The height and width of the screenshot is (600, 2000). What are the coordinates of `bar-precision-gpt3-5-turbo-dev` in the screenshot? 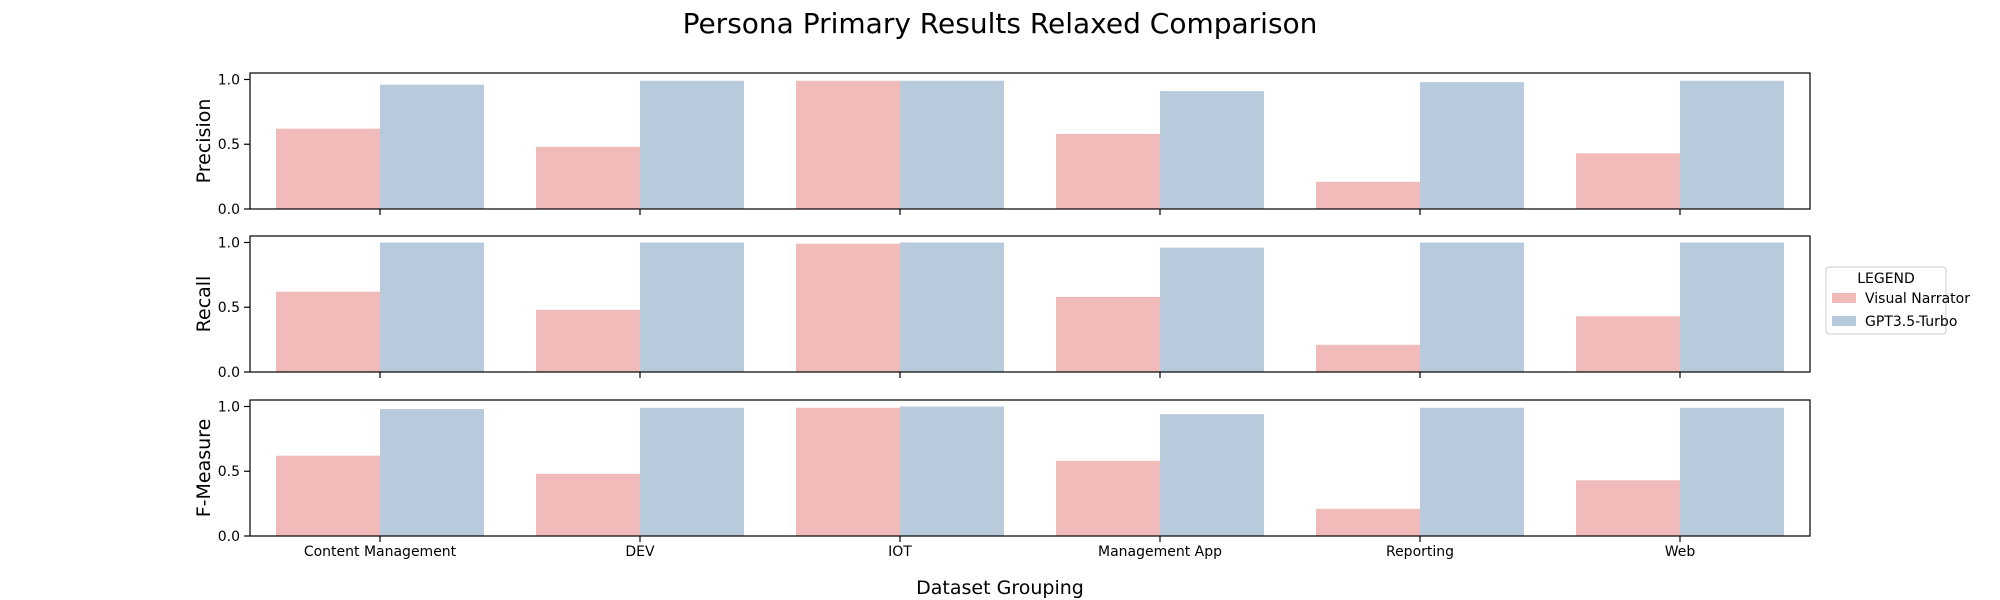 It's located at (692, 145).